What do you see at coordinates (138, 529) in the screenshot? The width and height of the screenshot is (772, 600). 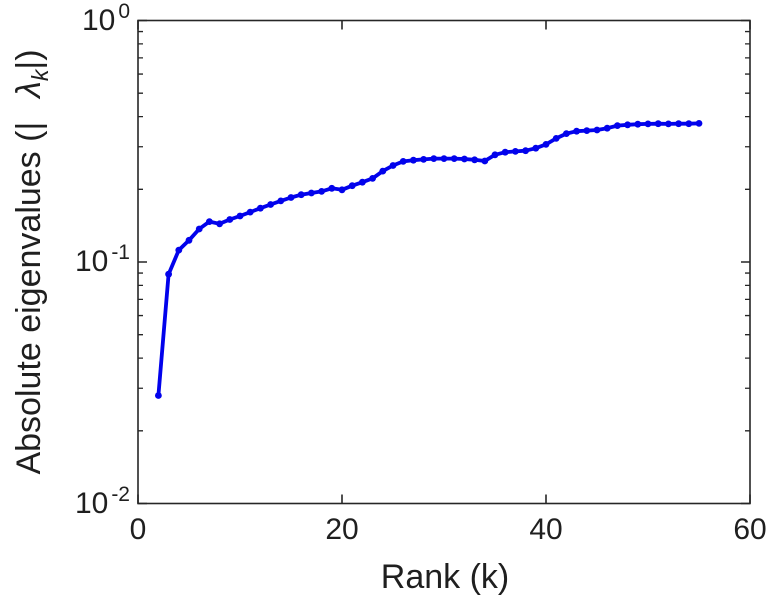 I see `x-tick-label: 0` at bounding box center [138, 529].